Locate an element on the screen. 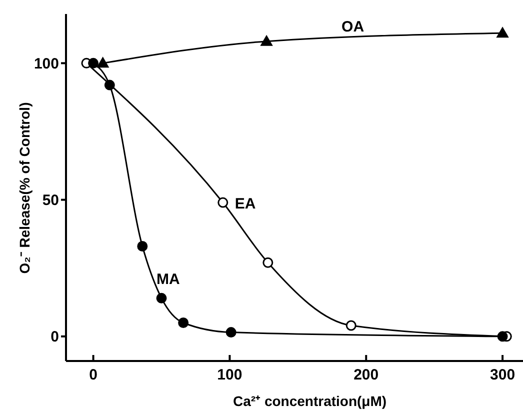 The image size is (523, 419). x-tick-label: 100 is located at coordinates (229, 375).